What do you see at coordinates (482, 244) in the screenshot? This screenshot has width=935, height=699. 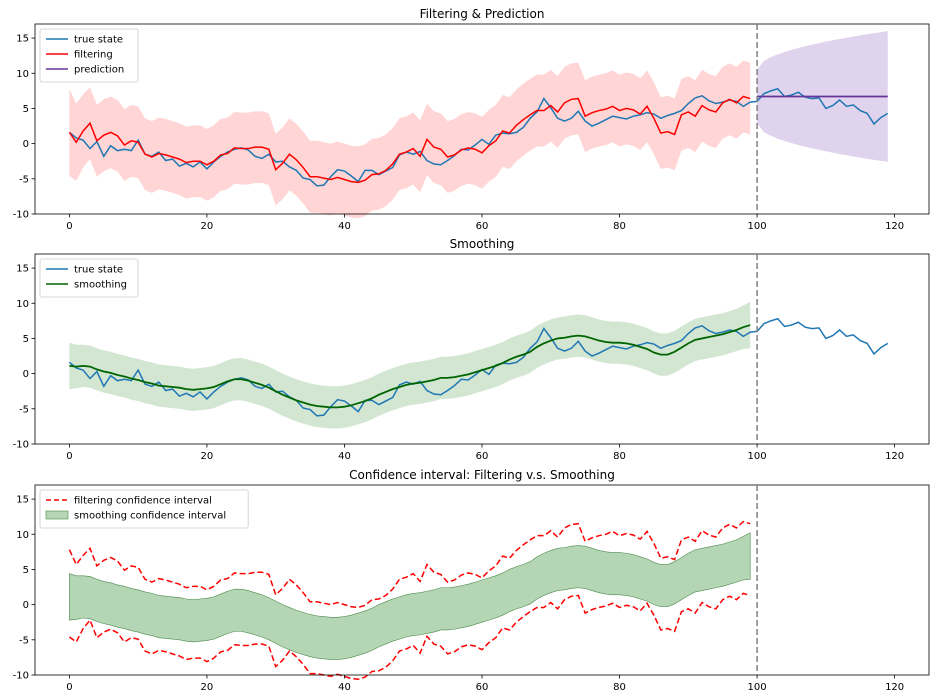 I see `chart-title: Smoothing` at bounding box center [482, 244].